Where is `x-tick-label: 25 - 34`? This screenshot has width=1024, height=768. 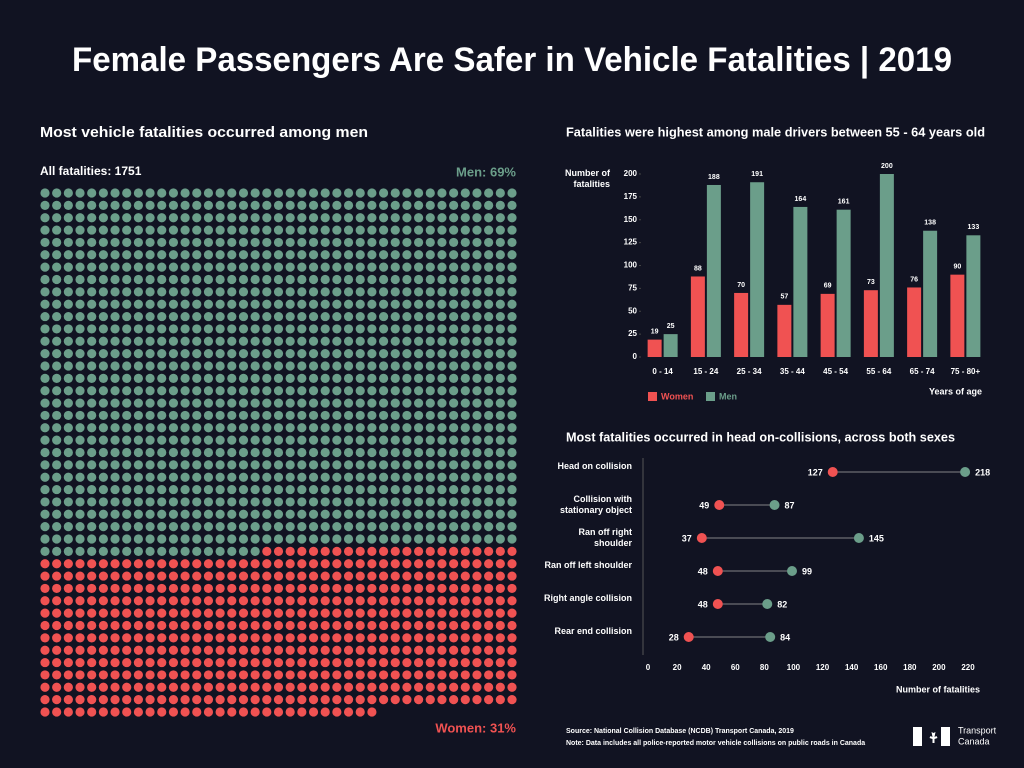 x-tick-label: 25 - 34 is located at coordinates (749, 371).